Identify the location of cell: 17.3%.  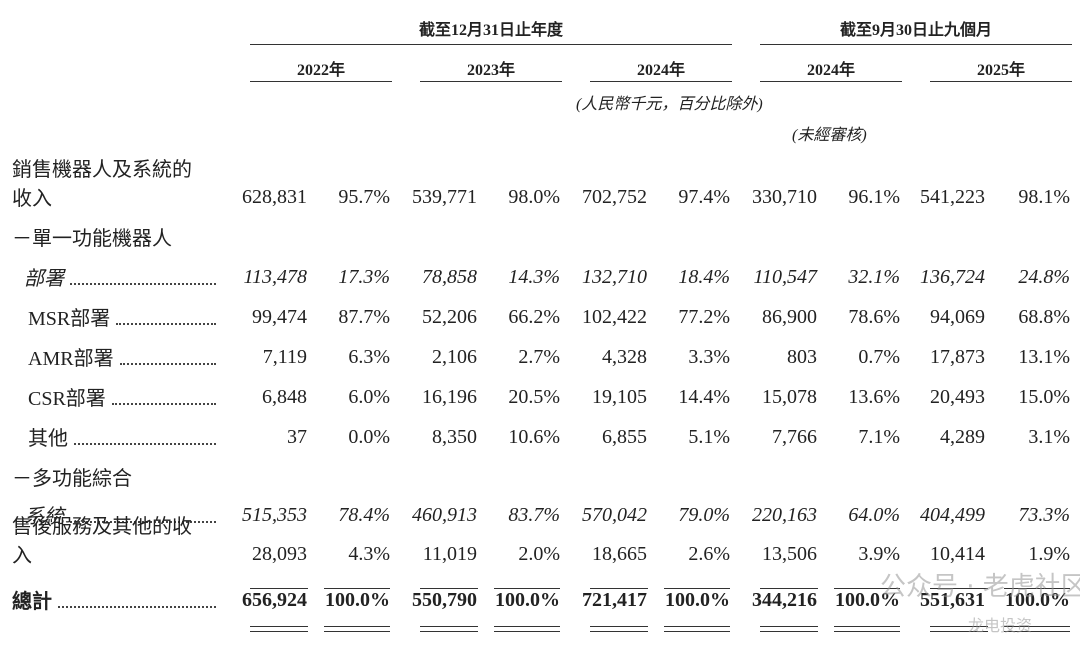
(364, 277).